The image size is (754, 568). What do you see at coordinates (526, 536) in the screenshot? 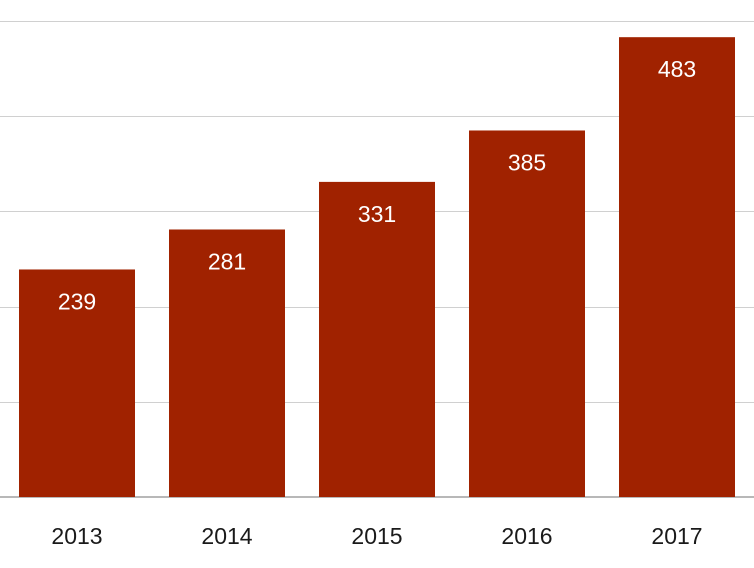
I see `x-tick-label-2016: 2016` at bounding box center [526, 536].